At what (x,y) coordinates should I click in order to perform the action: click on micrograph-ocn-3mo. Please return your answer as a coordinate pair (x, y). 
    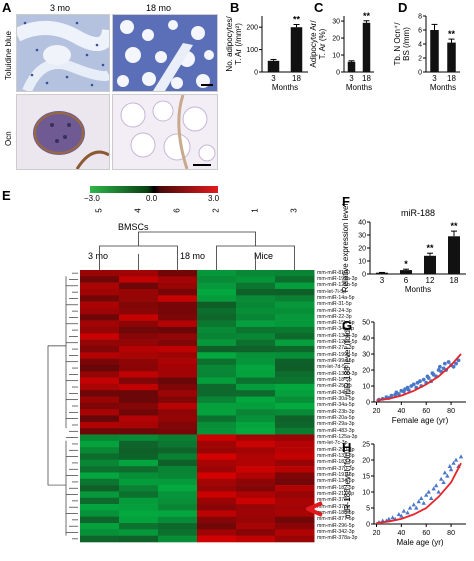
    Looking at the image, I should click on (63, 132).